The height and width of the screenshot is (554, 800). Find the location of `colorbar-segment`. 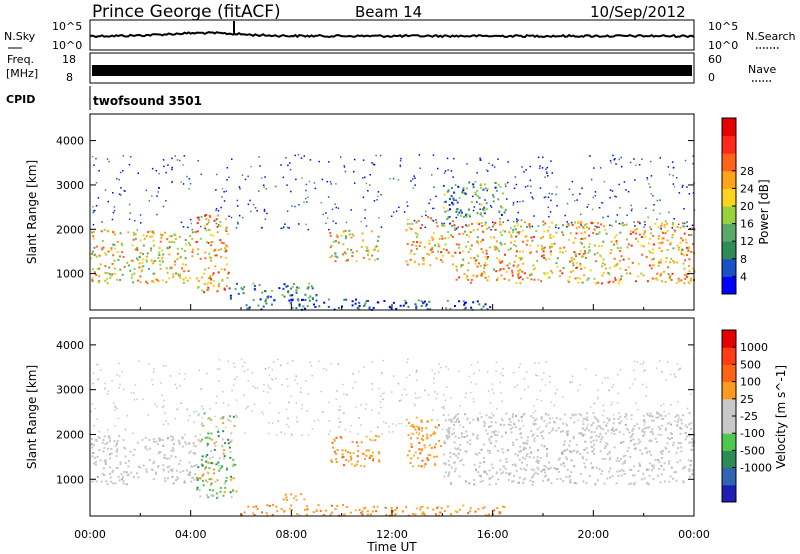

colorbar-segment is located at coordinates (729, 285).